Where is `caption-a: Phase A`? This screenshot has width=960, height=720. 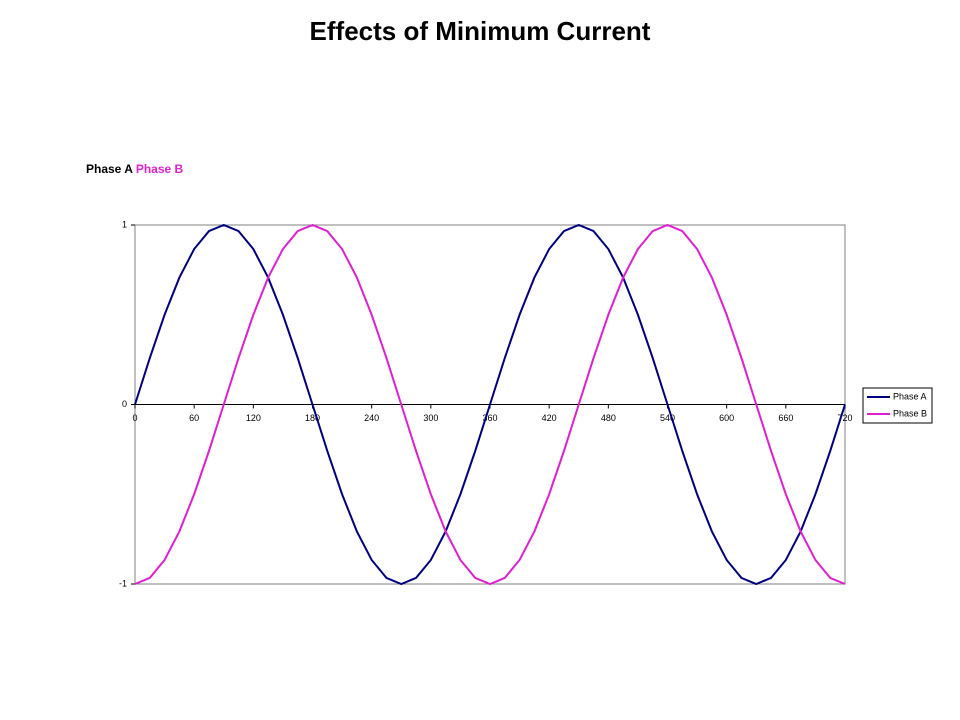 caption-a: Phase A is located at coordinates (109, 169).